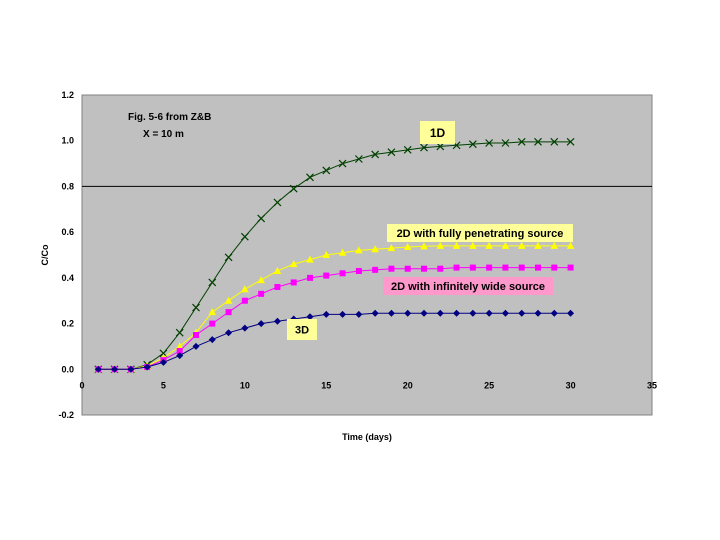 The width and height of the screenshot is (720, 540). What do you see at coordinates (163, 134) in the screenshot?
I see `annotation-line-2: X = 10 m` at bounding box center [163, 134].